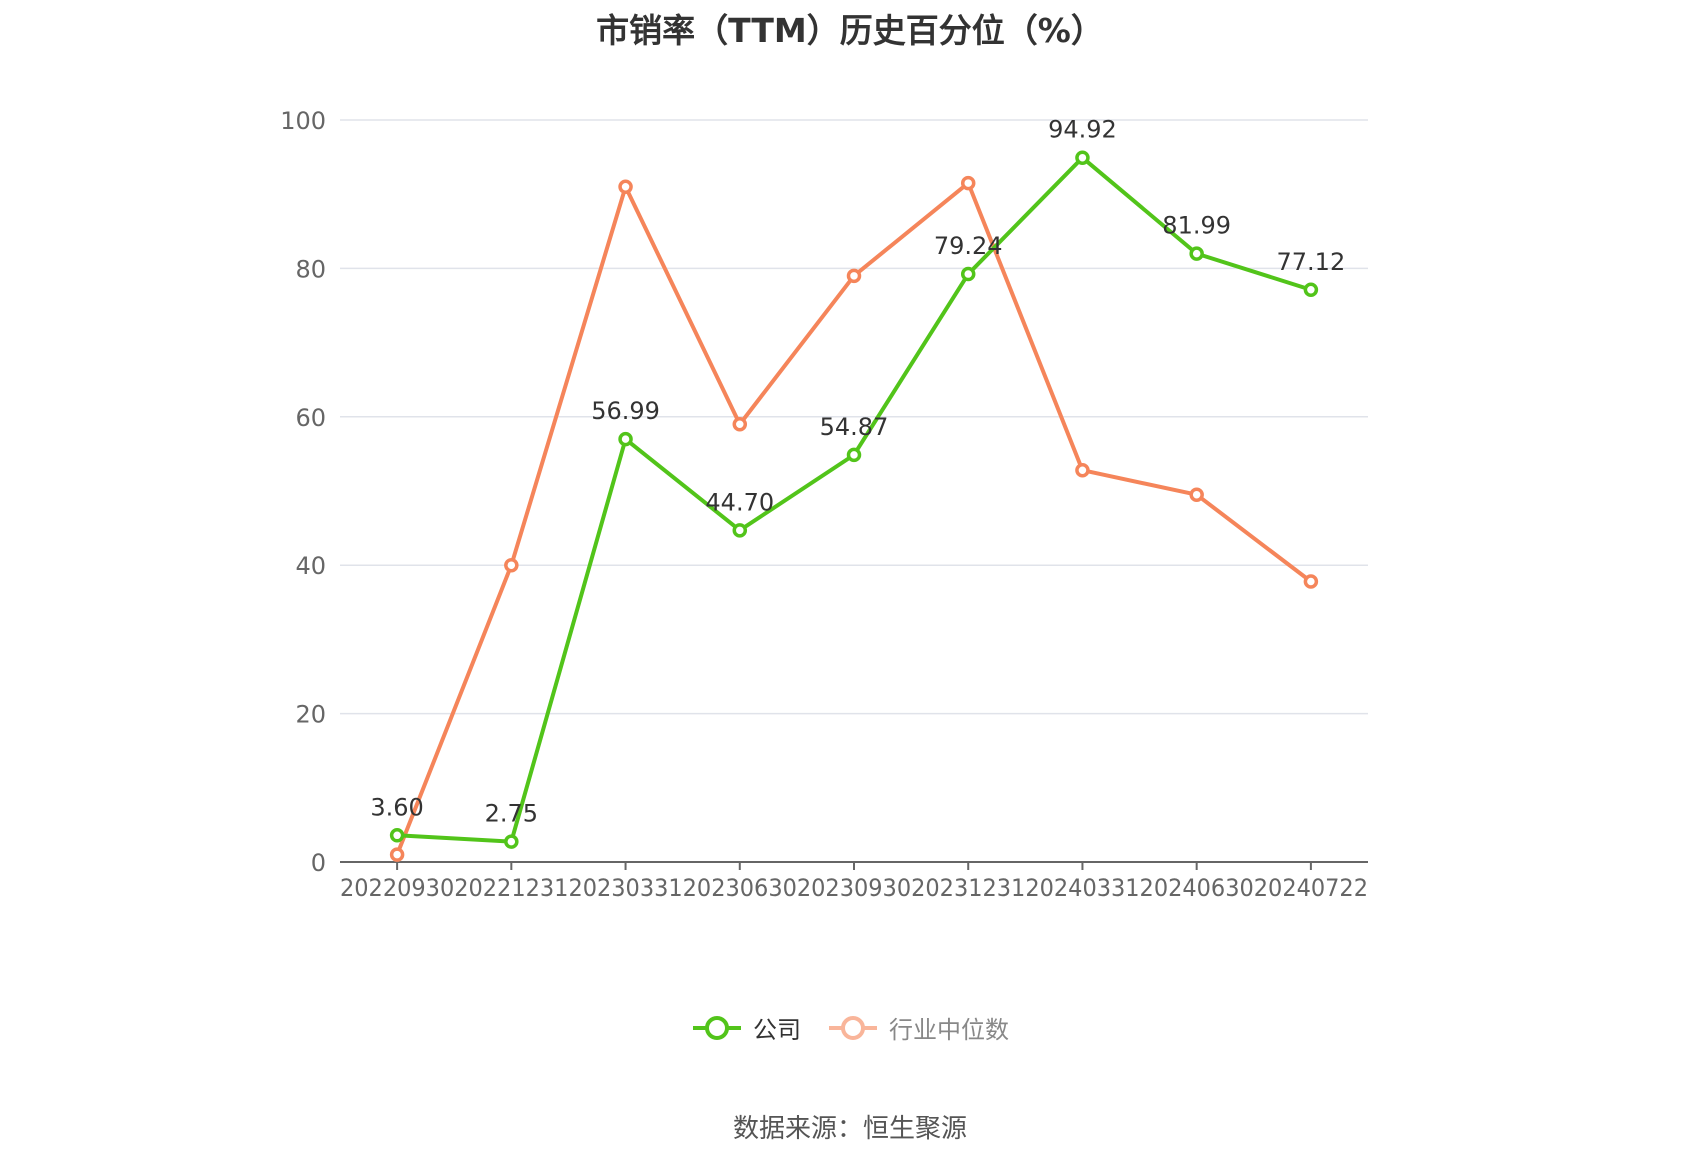 This screenshot has width=1700, height=1150. I want to click on legend-label-company: 公司, so click(777, 1030).